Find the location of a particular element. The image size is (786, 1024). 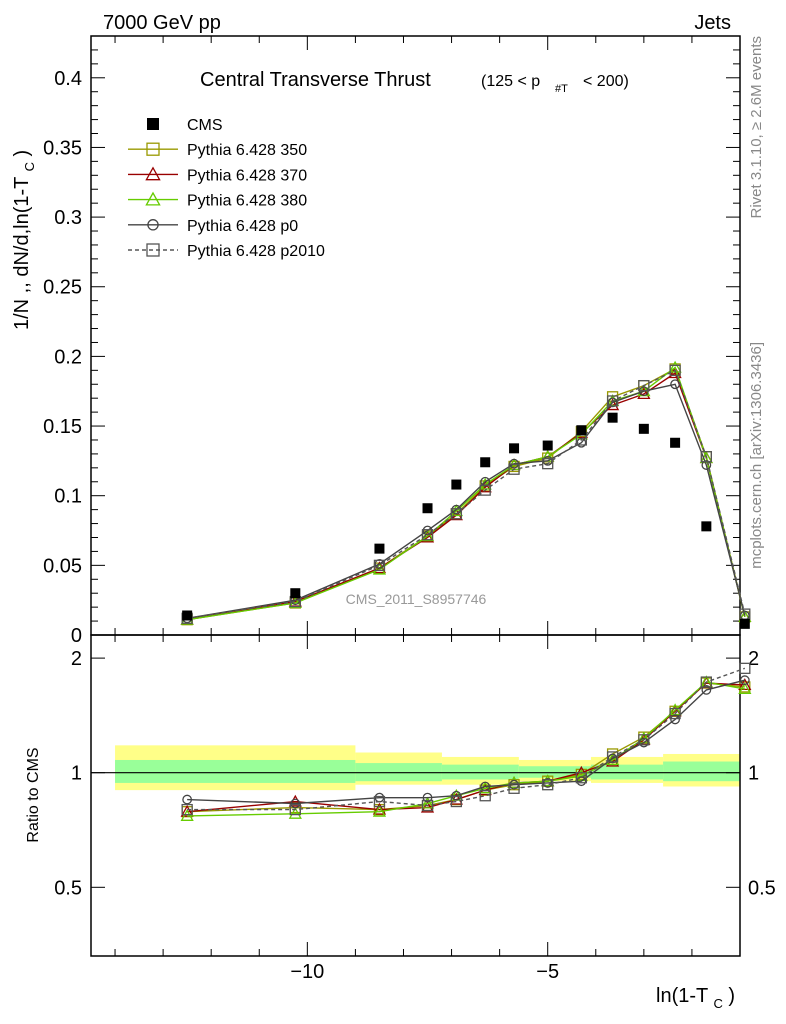

ratio-tick-label-left: 0.5 is located at coordinates (68, 888).